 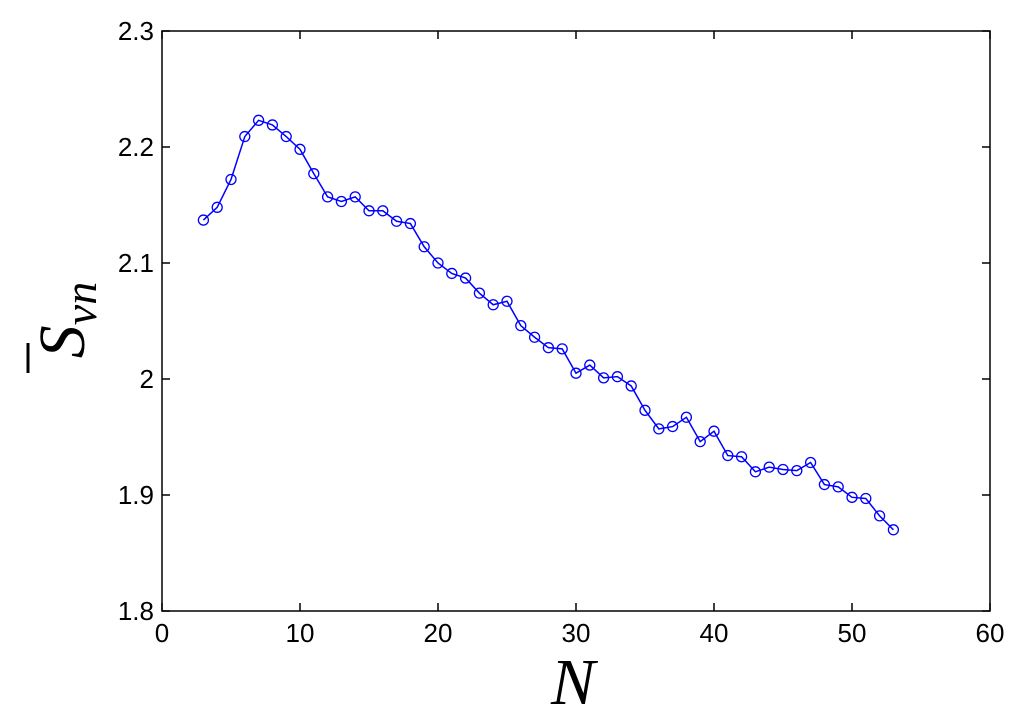 What do you see at coordinates (714, 633) in the screenshot?
I see `x-tick-label: 40` at bounding box center [714, 633].